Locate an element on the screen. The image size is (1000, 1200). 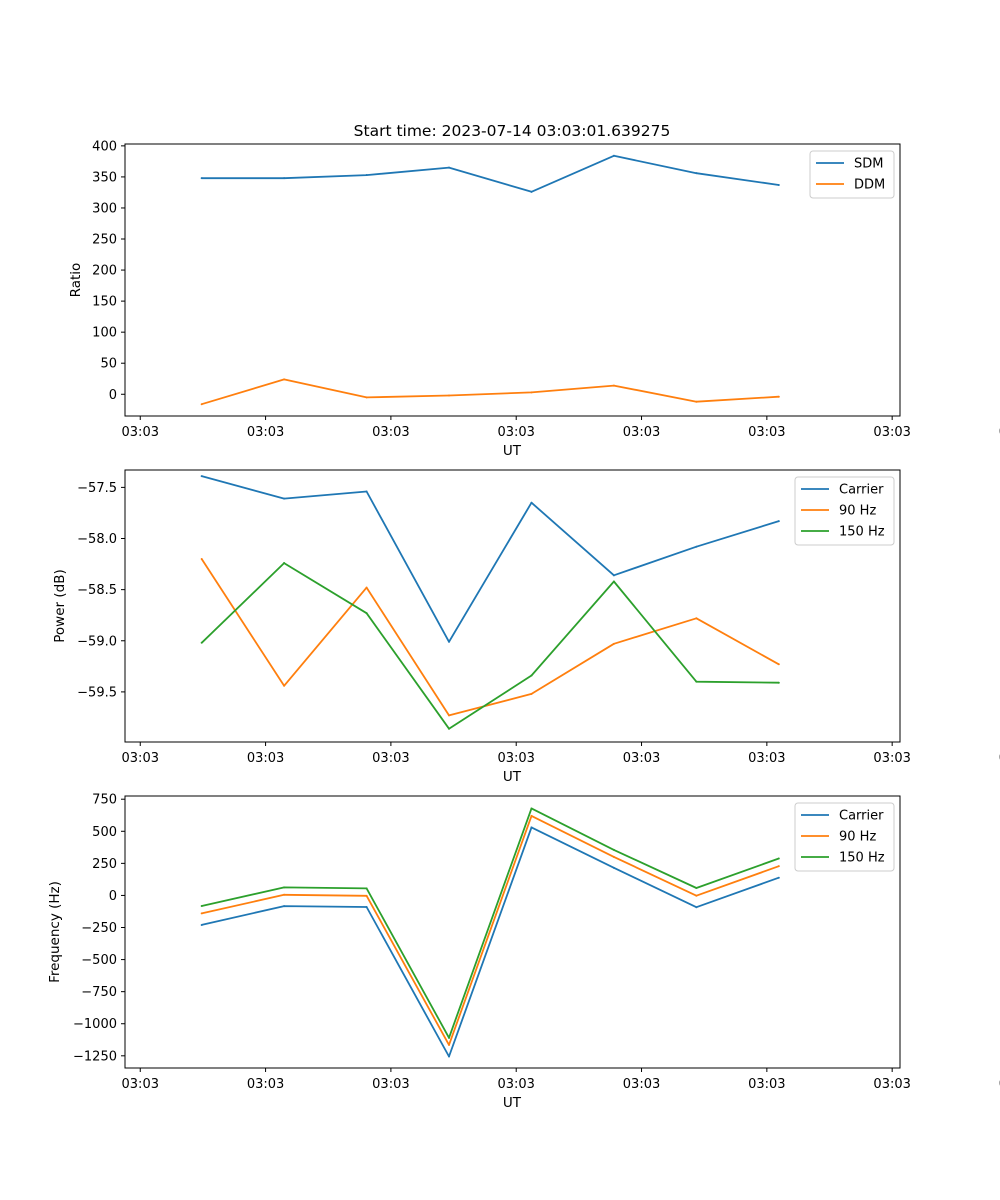
series-line-ddm is located at coordinates (490, 392).